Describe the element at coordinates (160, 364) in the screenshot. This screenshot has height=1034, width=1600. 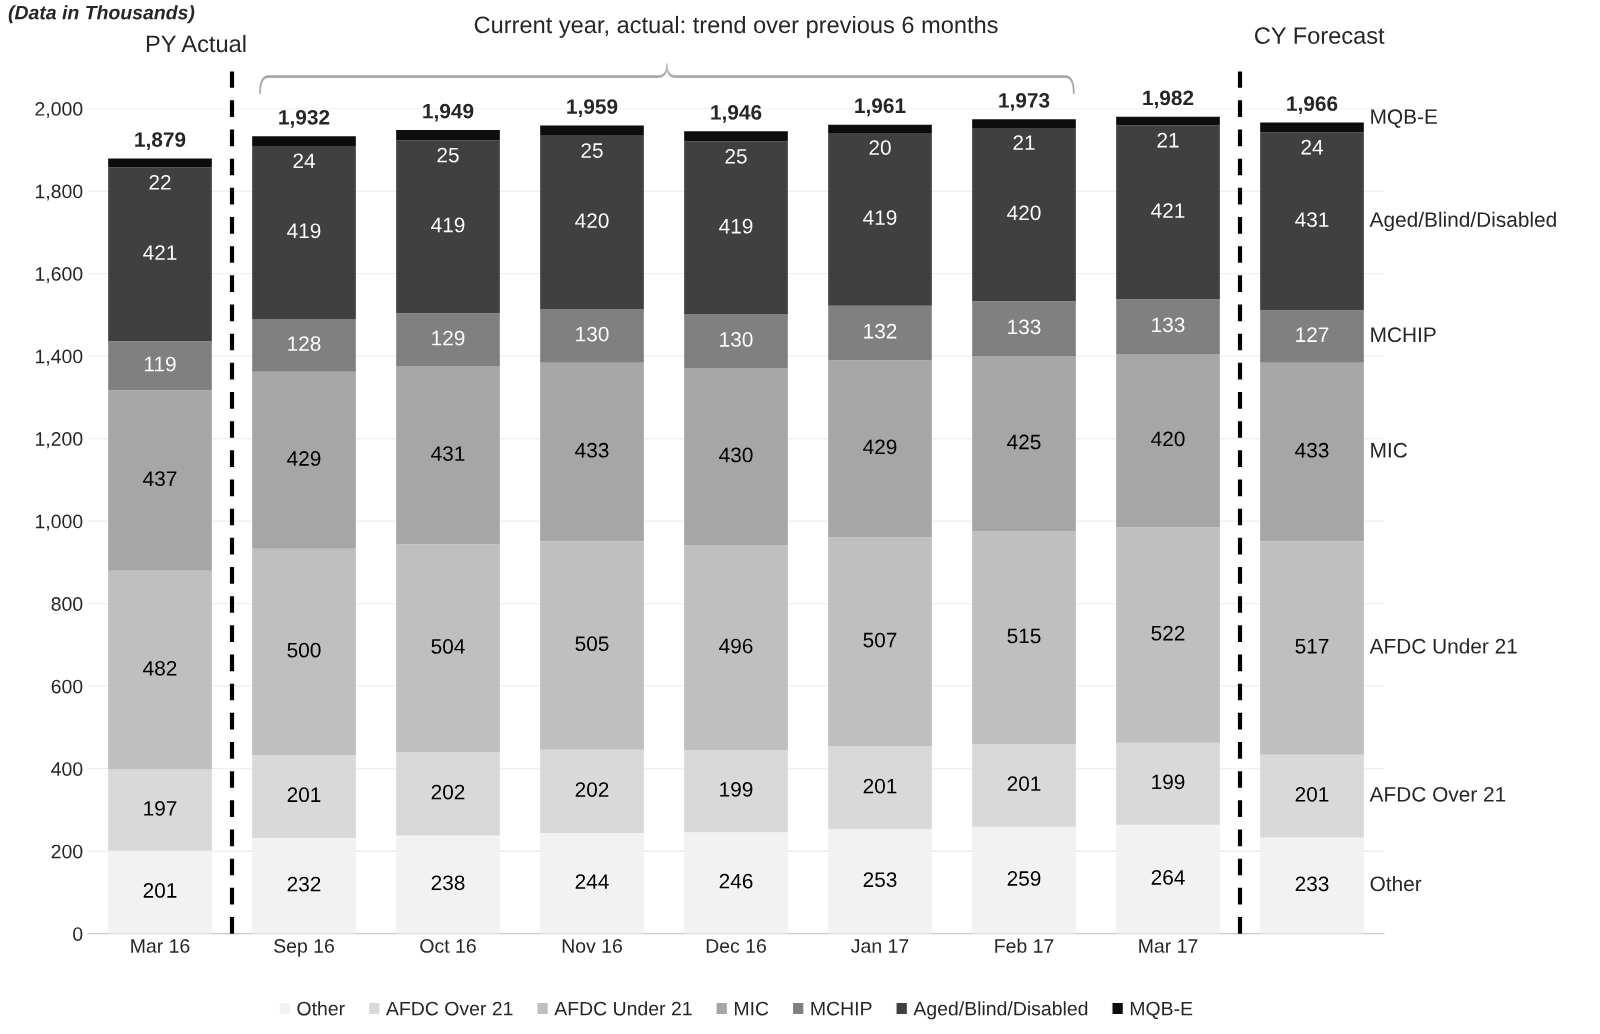
I see `data-label: 119` at that location.